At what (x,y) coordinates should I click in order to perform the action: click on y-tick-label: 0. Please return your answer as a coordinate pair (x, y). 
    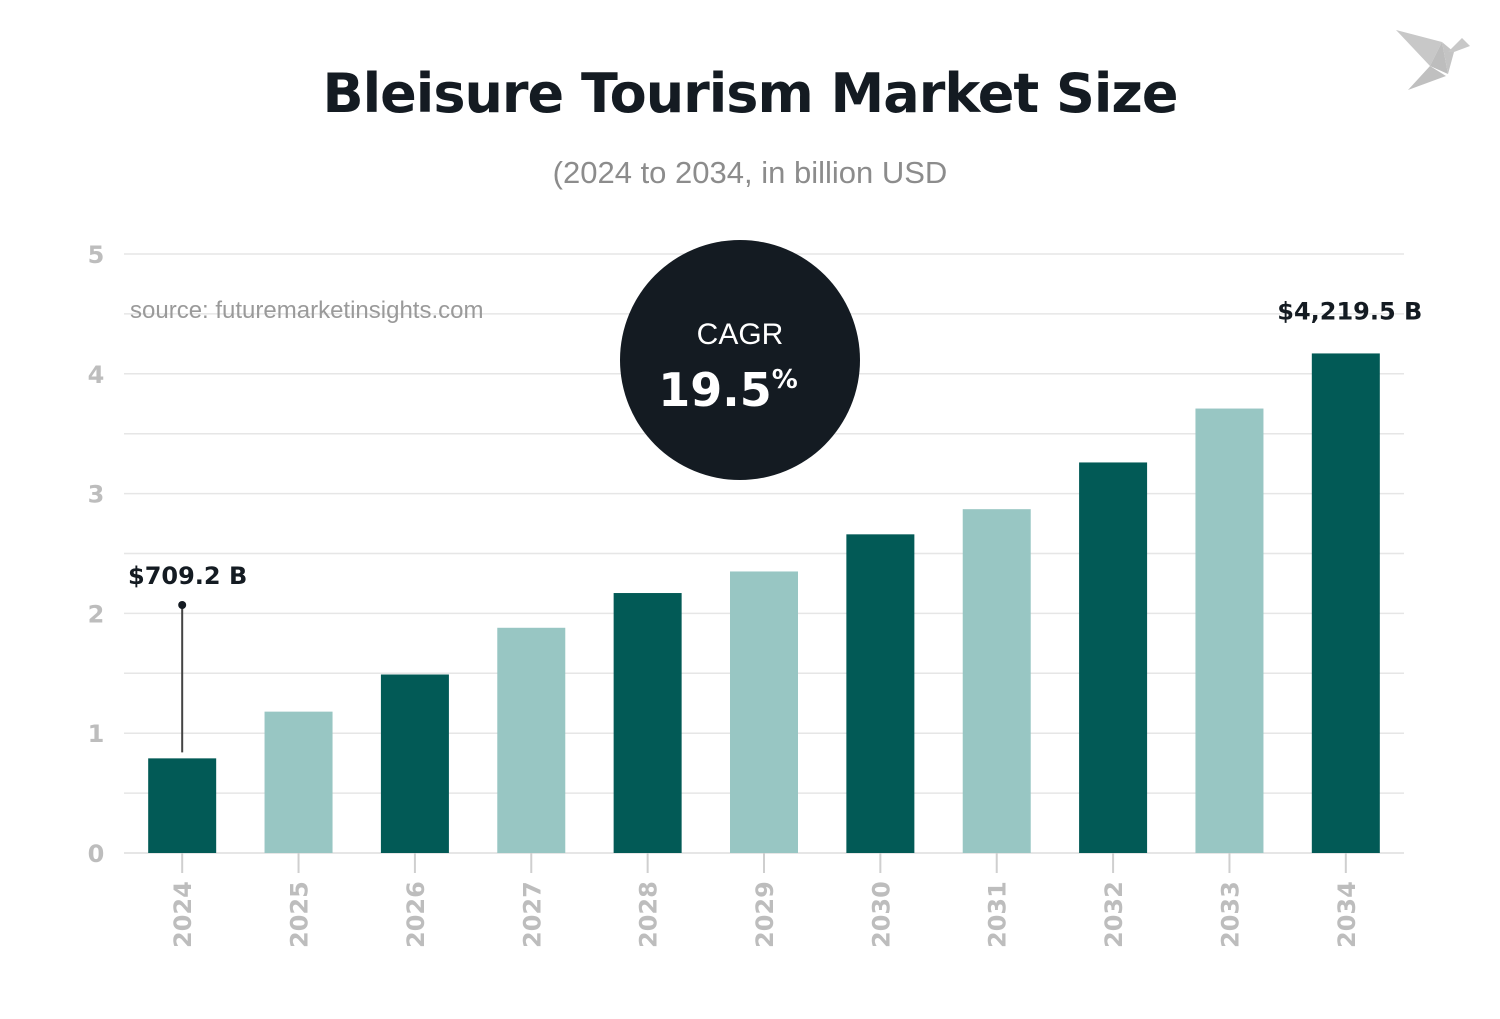
    Looking at the image, I should click on (96, 854).